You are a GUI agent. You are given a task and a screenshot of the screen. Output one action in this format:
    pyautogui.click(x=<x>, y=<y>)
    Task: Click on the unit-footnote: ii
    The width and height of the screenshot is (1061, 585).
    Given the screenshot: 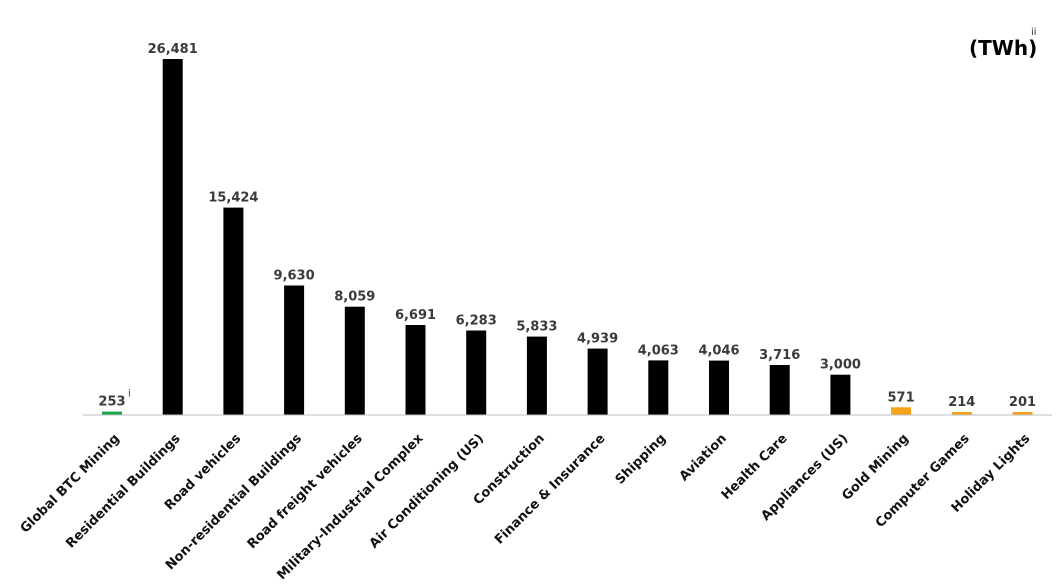 What is the action you would take?
    pyautogui.click(x=1034, y=32)
    